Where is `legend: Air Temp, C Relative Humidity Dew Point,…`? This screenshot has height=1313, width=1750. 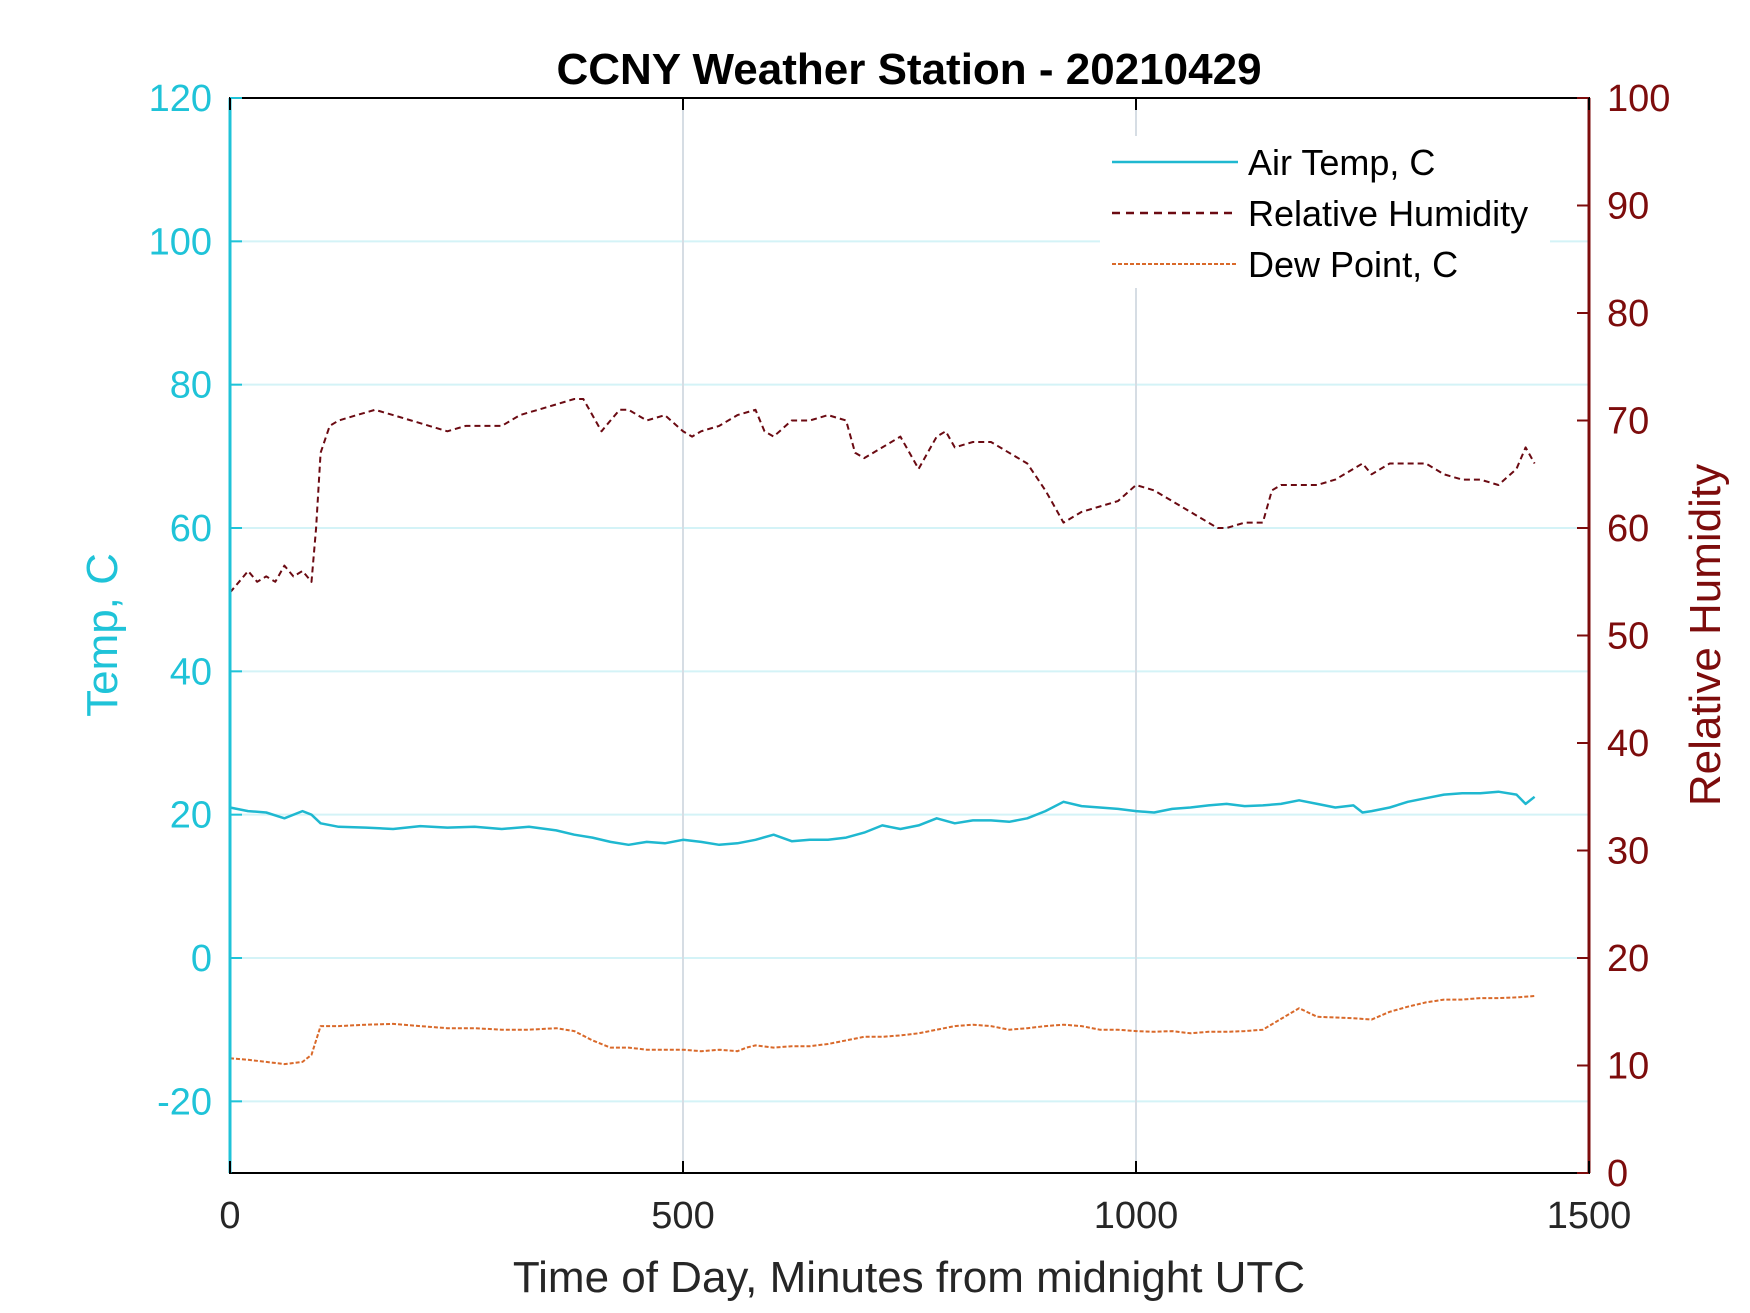 legend: Air Temp, C Relative Humidity Dew Point,… is located at coordinates (1325, 212).